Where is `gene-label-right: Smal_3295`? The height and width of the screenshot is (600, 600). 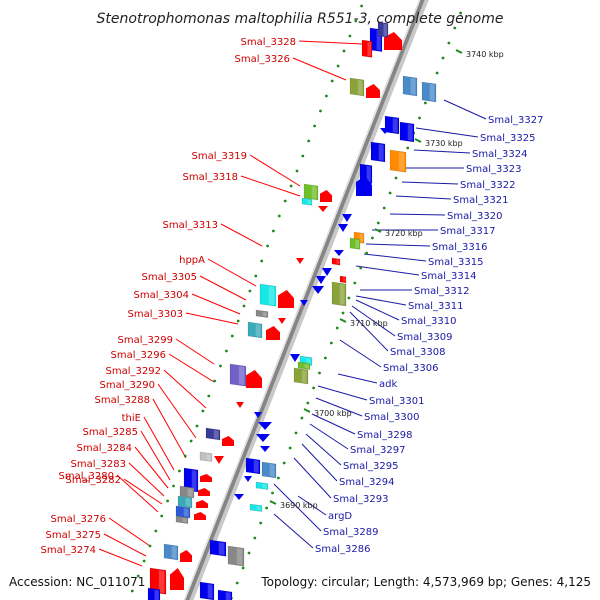 gene-label-right: Smal_3295 is located at coordinates (370, 466).